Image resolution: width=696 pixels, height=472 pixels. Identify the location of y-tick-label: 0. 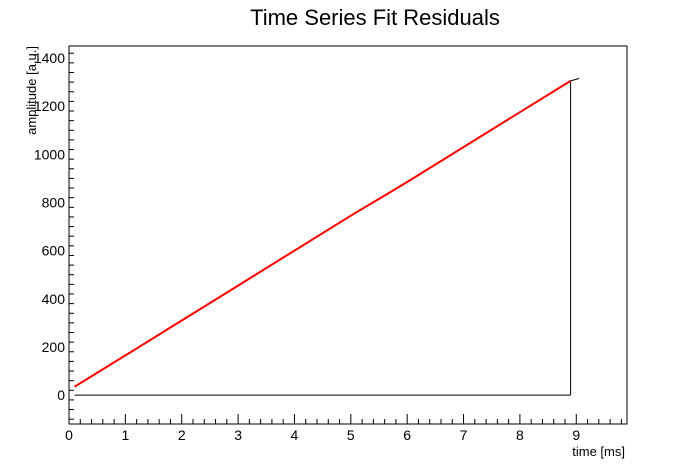
(61, 395).